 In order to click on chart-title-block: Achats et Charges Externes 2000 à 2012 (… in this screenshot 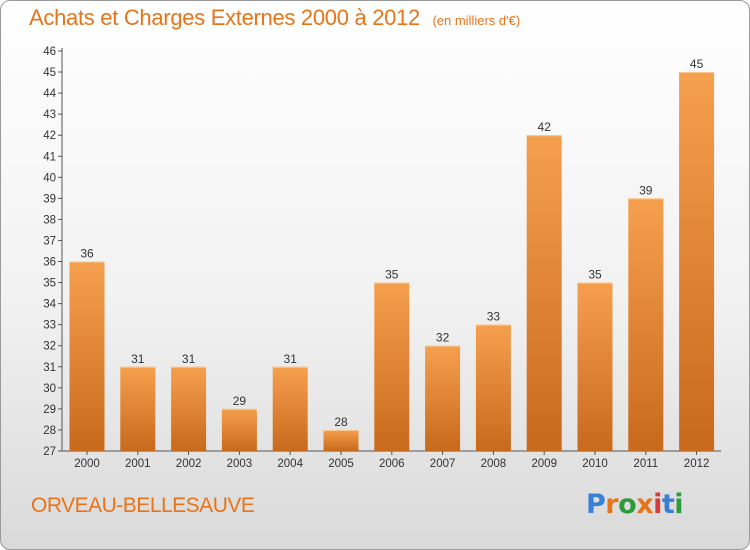, I will do `click(274, 18)`.